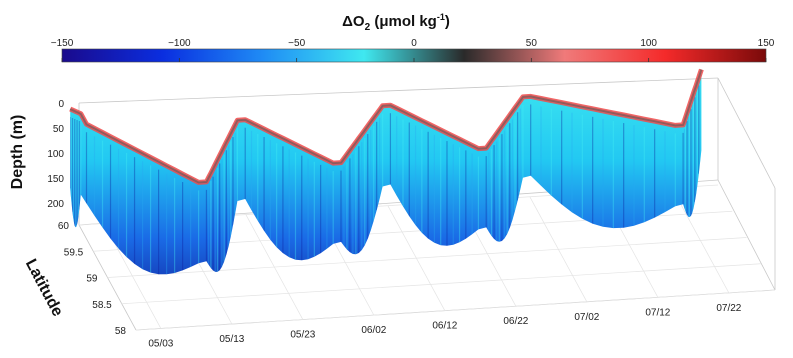  Describe the element at coordinates (414, 43) in the screenshot. I see `colorbar-tick-label: 0` at that location.